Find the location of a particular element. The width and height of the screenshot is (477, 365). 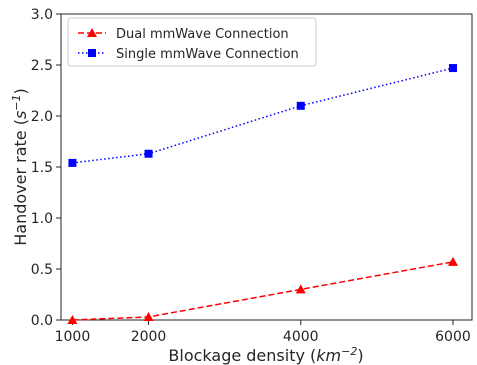

x-tick-label: 6000 is located at coordinates (453, 337).